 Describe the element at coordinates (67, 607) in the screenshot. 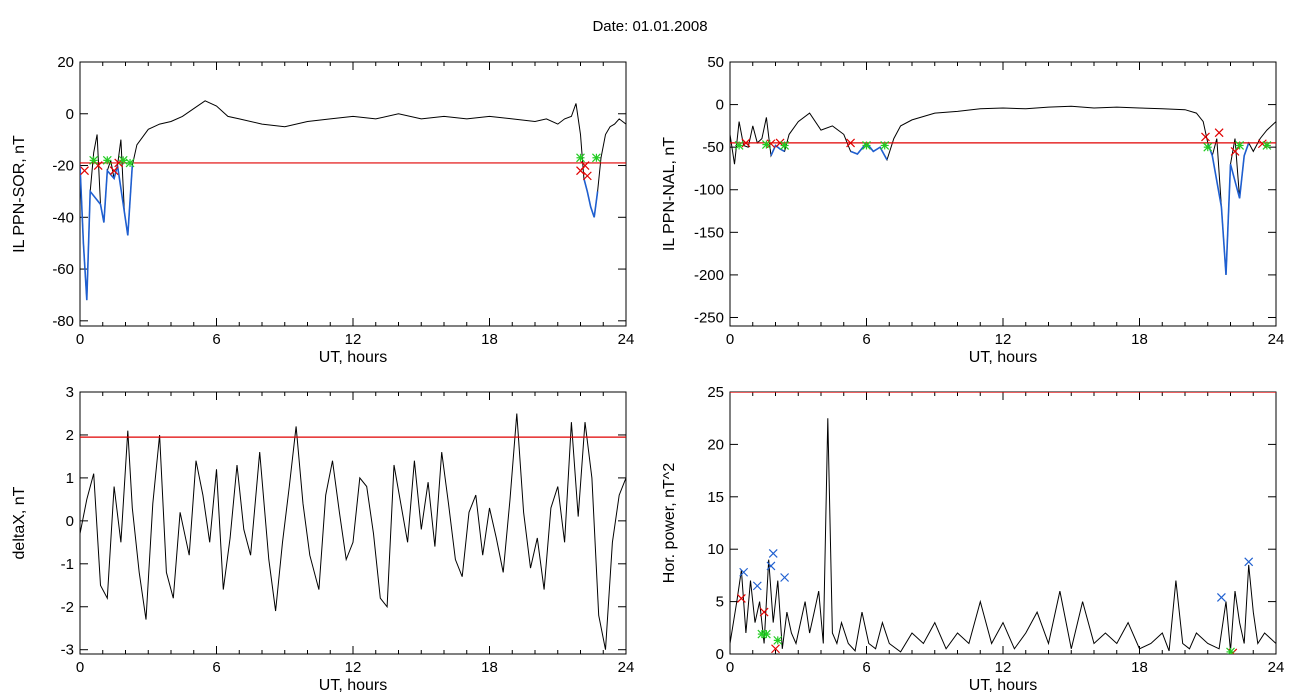

I see `y-tick-label: -2` at that location.